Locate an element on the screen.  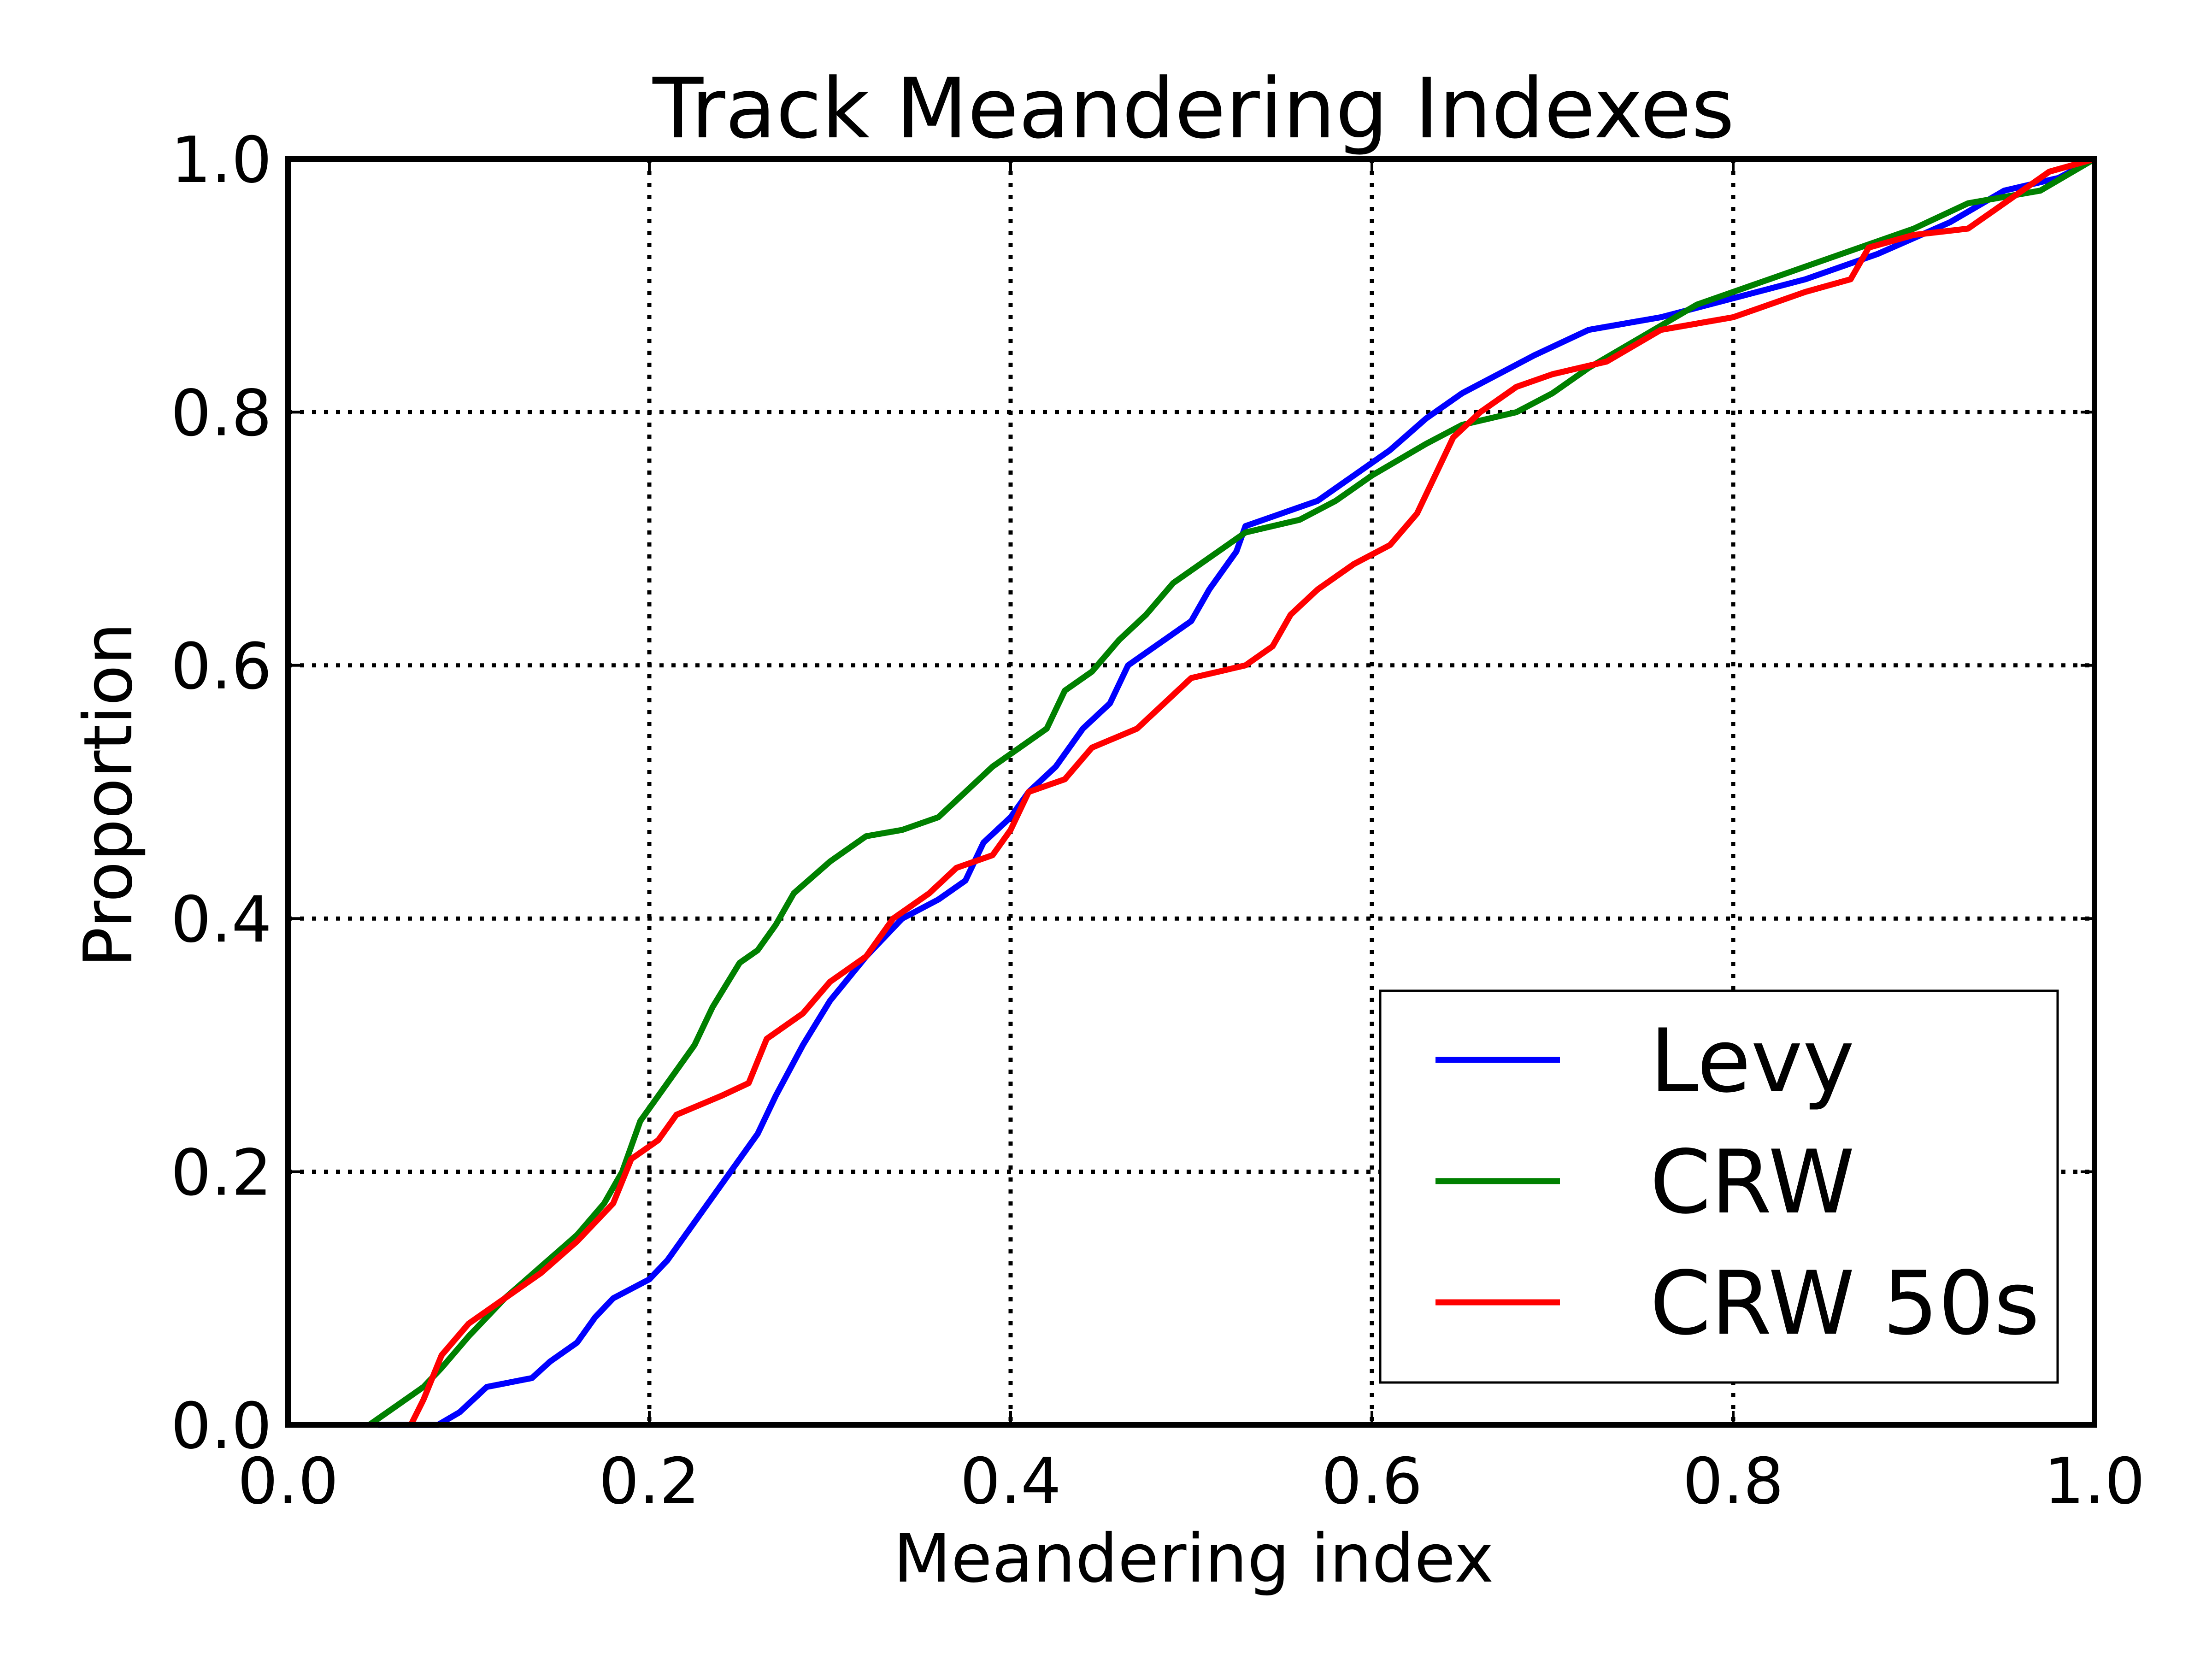
legend-label: CRW 50s is located at coordinates (1845, 1303).